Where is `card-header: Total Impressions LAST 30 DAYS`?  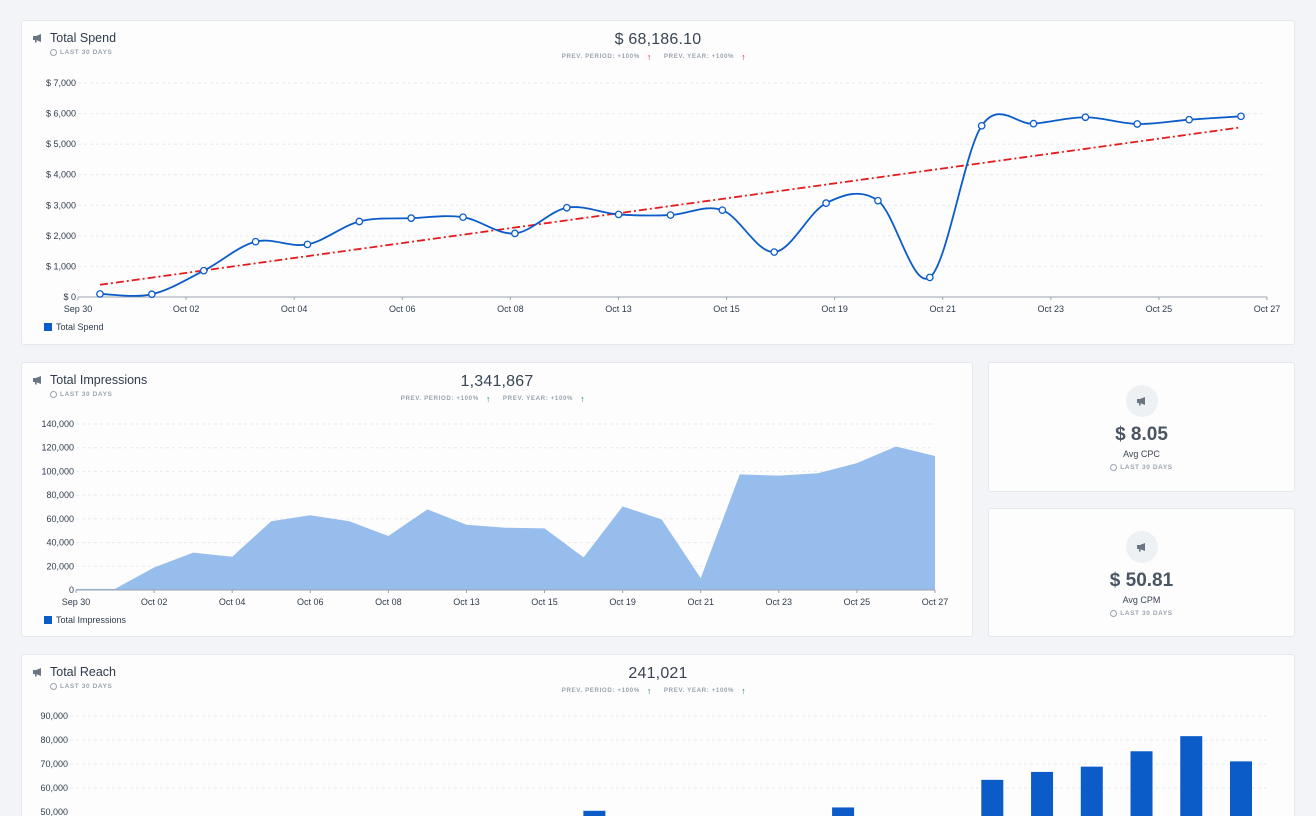 card-header: Total Impressions LAST 30 DAYS is located at coordinates (89, 385).